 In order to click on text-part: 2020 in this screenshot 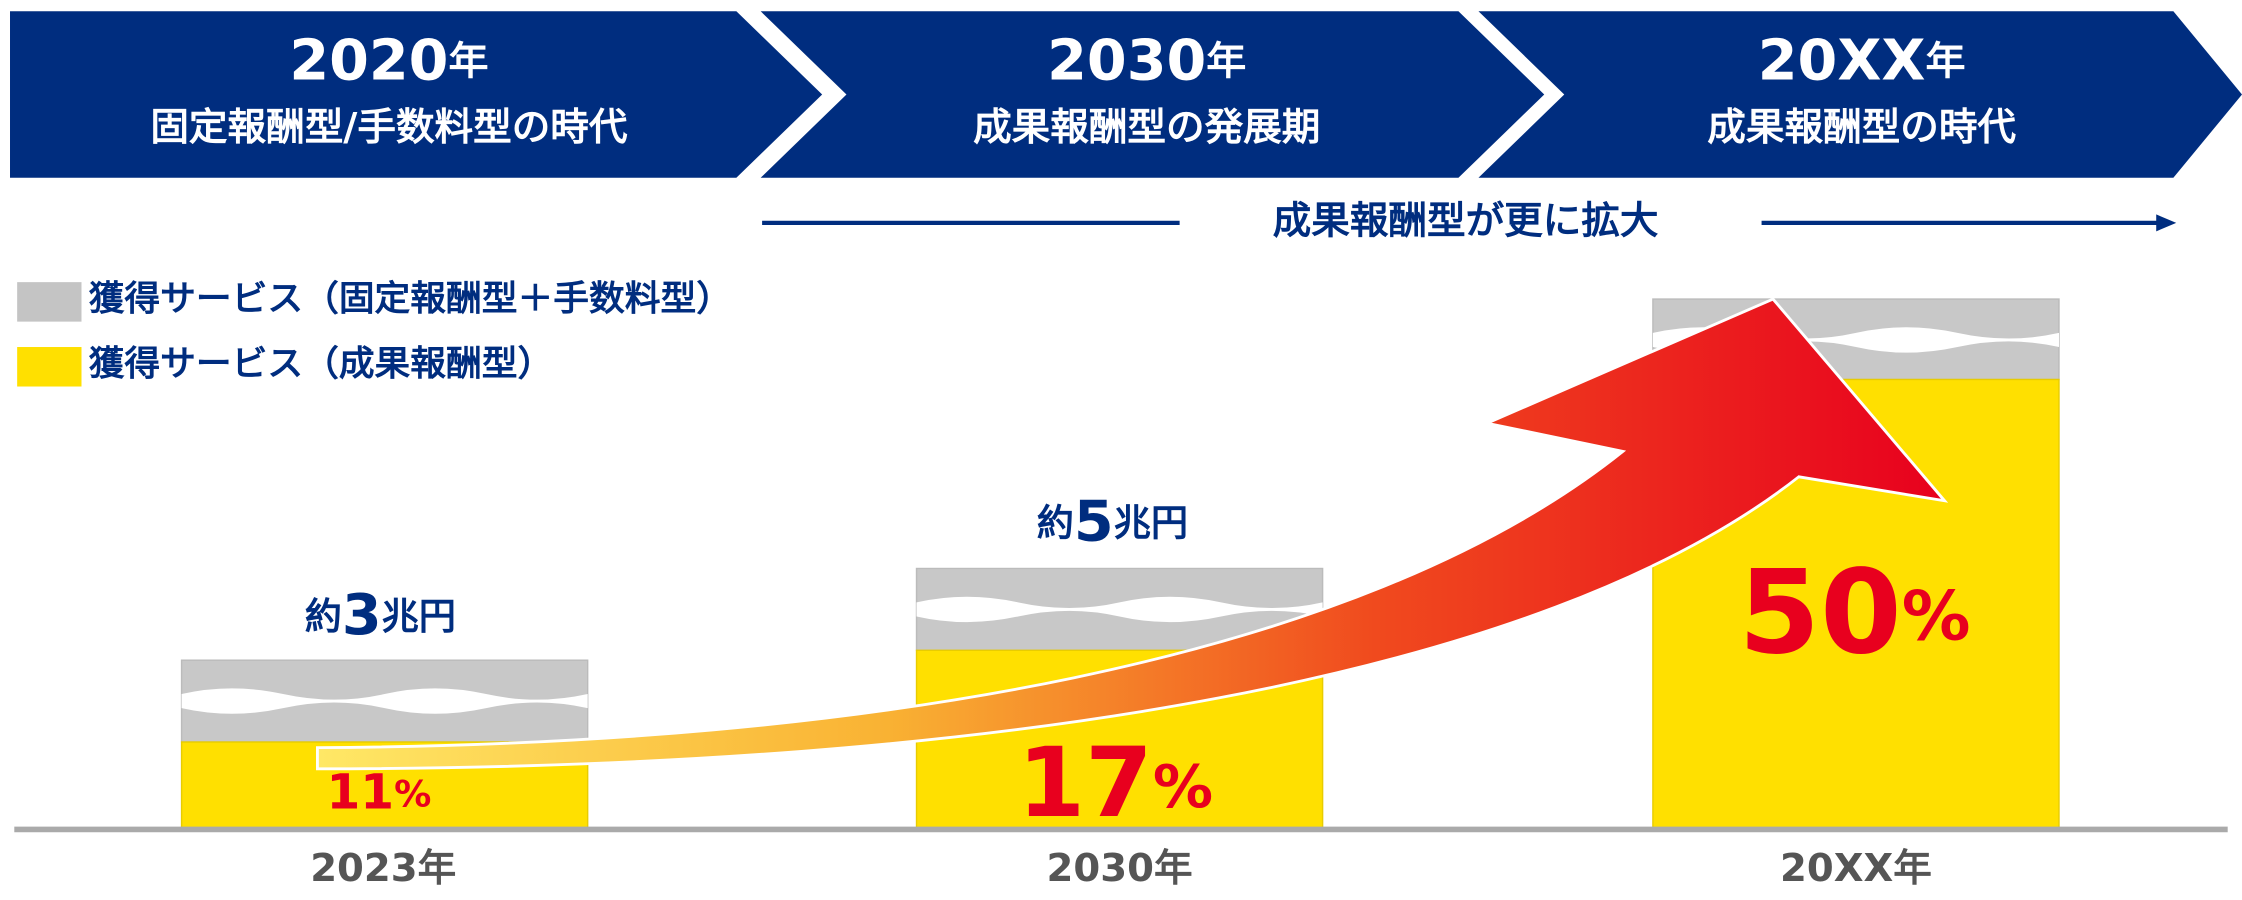, I will do `click(368, 60)`.